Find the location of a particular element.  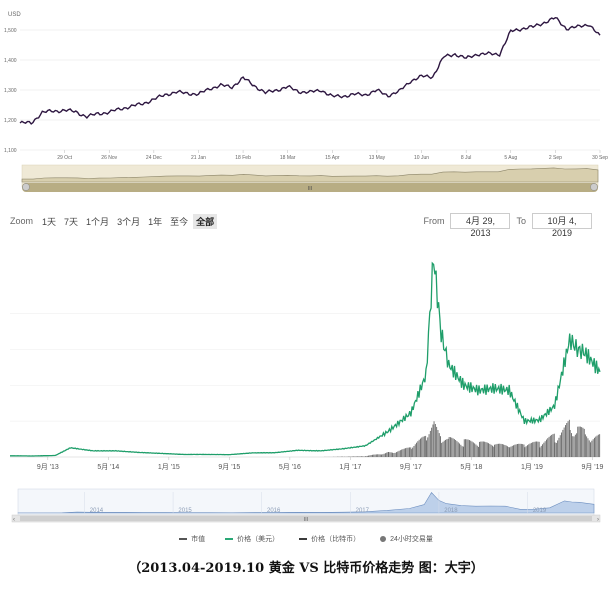

legend-label: 价格（美元） is located at coordinates (258, 539).